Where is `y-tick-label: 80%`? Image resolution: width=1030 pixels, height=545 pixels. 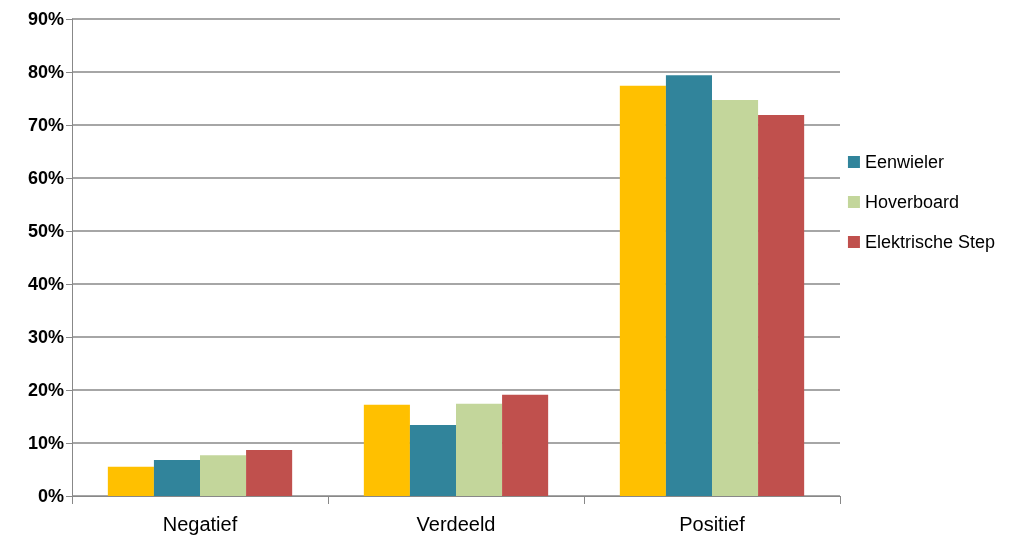 y-tick-label: 80% is located at coordinates (45, 72).